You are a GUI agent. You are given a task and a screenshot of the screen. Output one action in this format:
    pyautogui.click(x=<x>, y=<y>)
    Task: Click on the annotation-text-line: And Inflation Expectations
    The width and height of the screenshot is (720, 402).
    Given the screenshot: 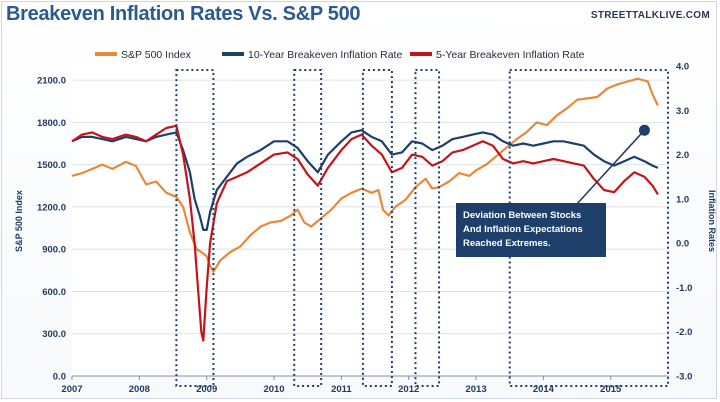 What is the action you would take?
    pyautogui.click(x=523, y=229)
    